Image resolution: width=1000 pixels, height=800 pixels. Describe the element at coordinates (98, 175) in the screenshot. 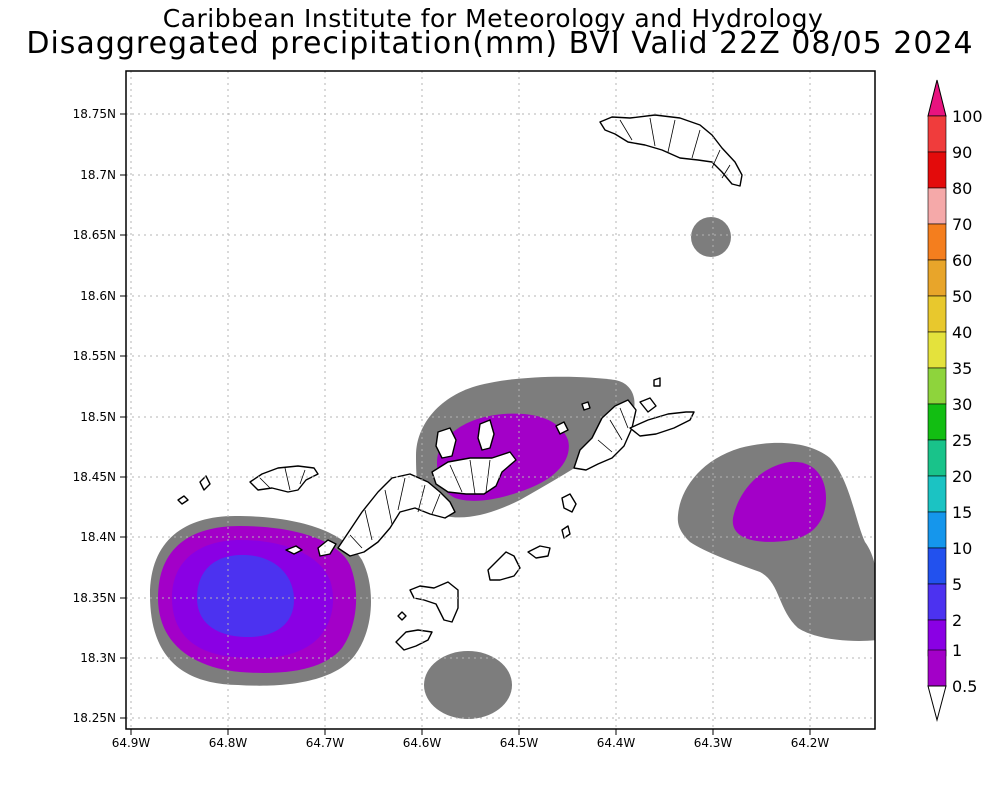

I see `lat-label: 18.7N` at that location.